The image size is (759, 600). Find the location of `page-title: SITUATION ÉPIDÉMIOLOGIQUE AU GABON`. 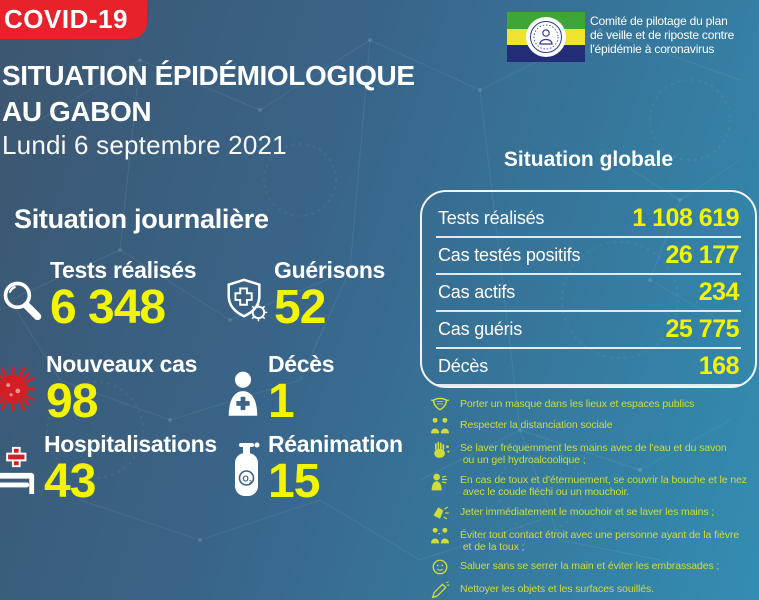

page-title: SITUATION ÉPIDÉMIOLOGIQUE AU GABON is located at coordinates (208, 94).